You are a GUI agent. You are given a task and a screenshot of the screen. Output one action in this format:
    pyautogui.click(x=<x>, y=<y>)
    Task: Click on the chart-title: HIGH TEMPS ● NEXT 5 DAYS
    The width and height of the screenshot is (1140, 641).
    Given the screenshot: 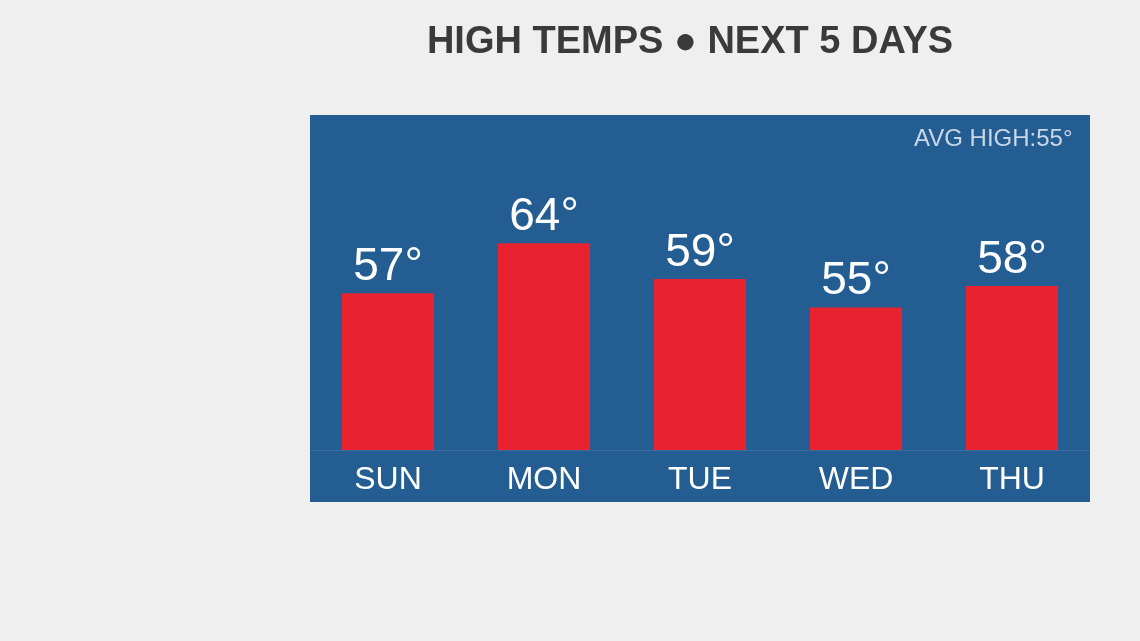 What is the action you would take?
    pyautogui.click(x=690, y=40)
    